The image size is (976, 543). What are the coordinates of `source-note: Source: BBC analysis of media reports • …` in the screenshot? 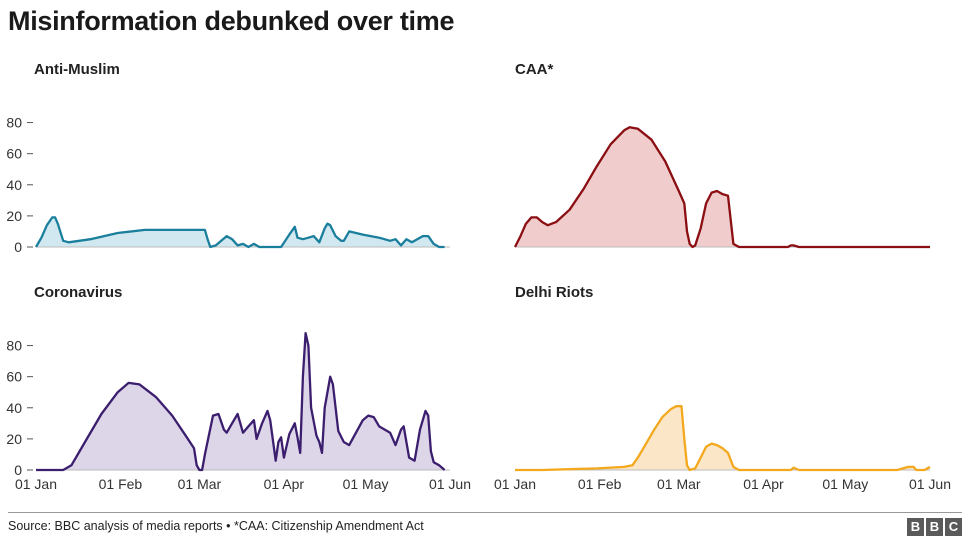 It's located at (216, 526).